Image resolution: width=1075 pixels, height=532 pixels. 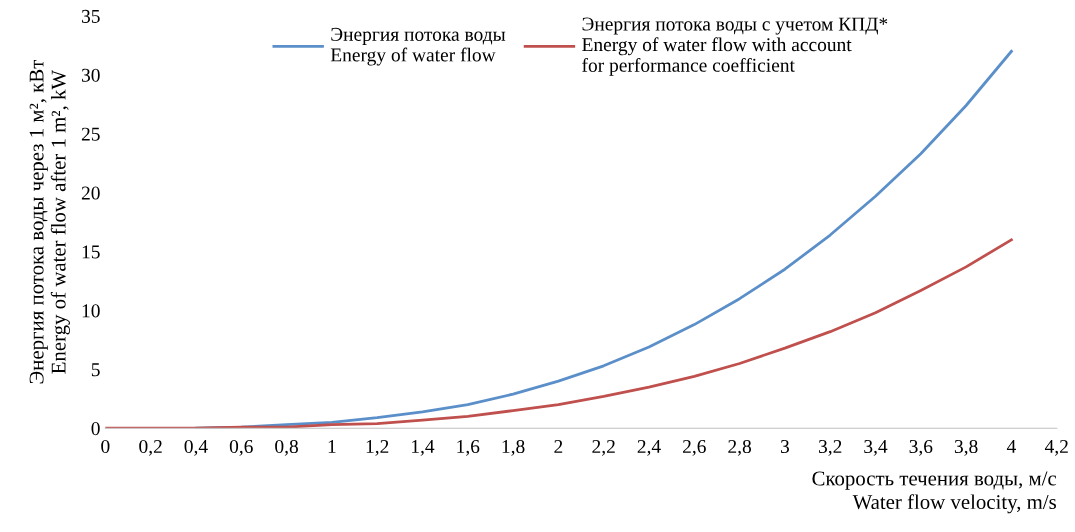 I want to click on y-tick-label: 35, so click(x=90, y=16).